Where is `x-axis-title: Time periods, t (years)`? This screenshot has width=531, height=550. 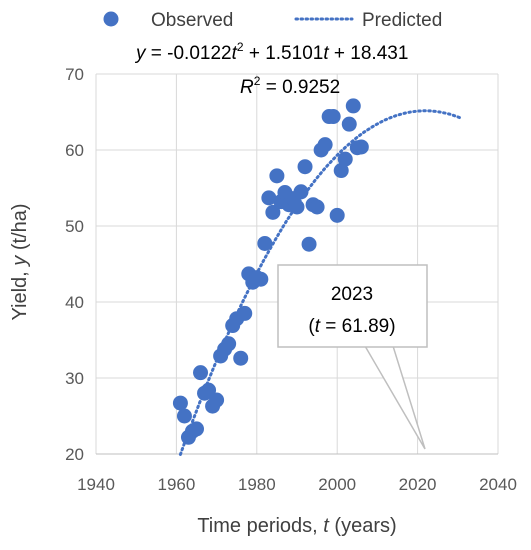 x-axis-title: Time periods, t (years) is located at coordinates (296, 526).